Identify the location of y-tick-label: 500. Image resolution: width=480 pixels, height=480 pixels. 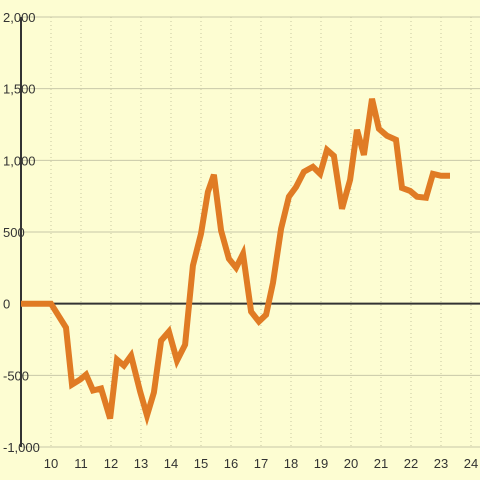
(14, 232).